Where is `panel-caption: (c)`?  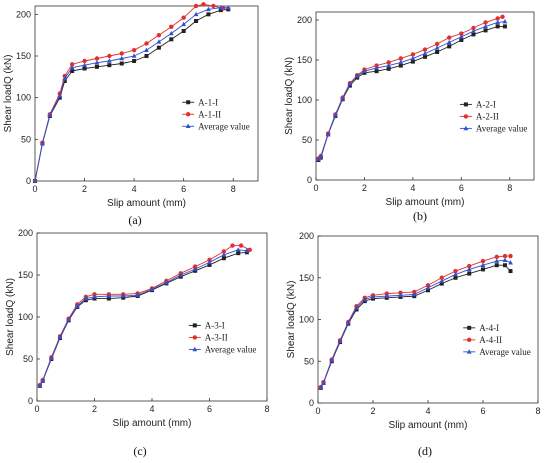
panel-caption: (c) is located at coordinates (139, 451).